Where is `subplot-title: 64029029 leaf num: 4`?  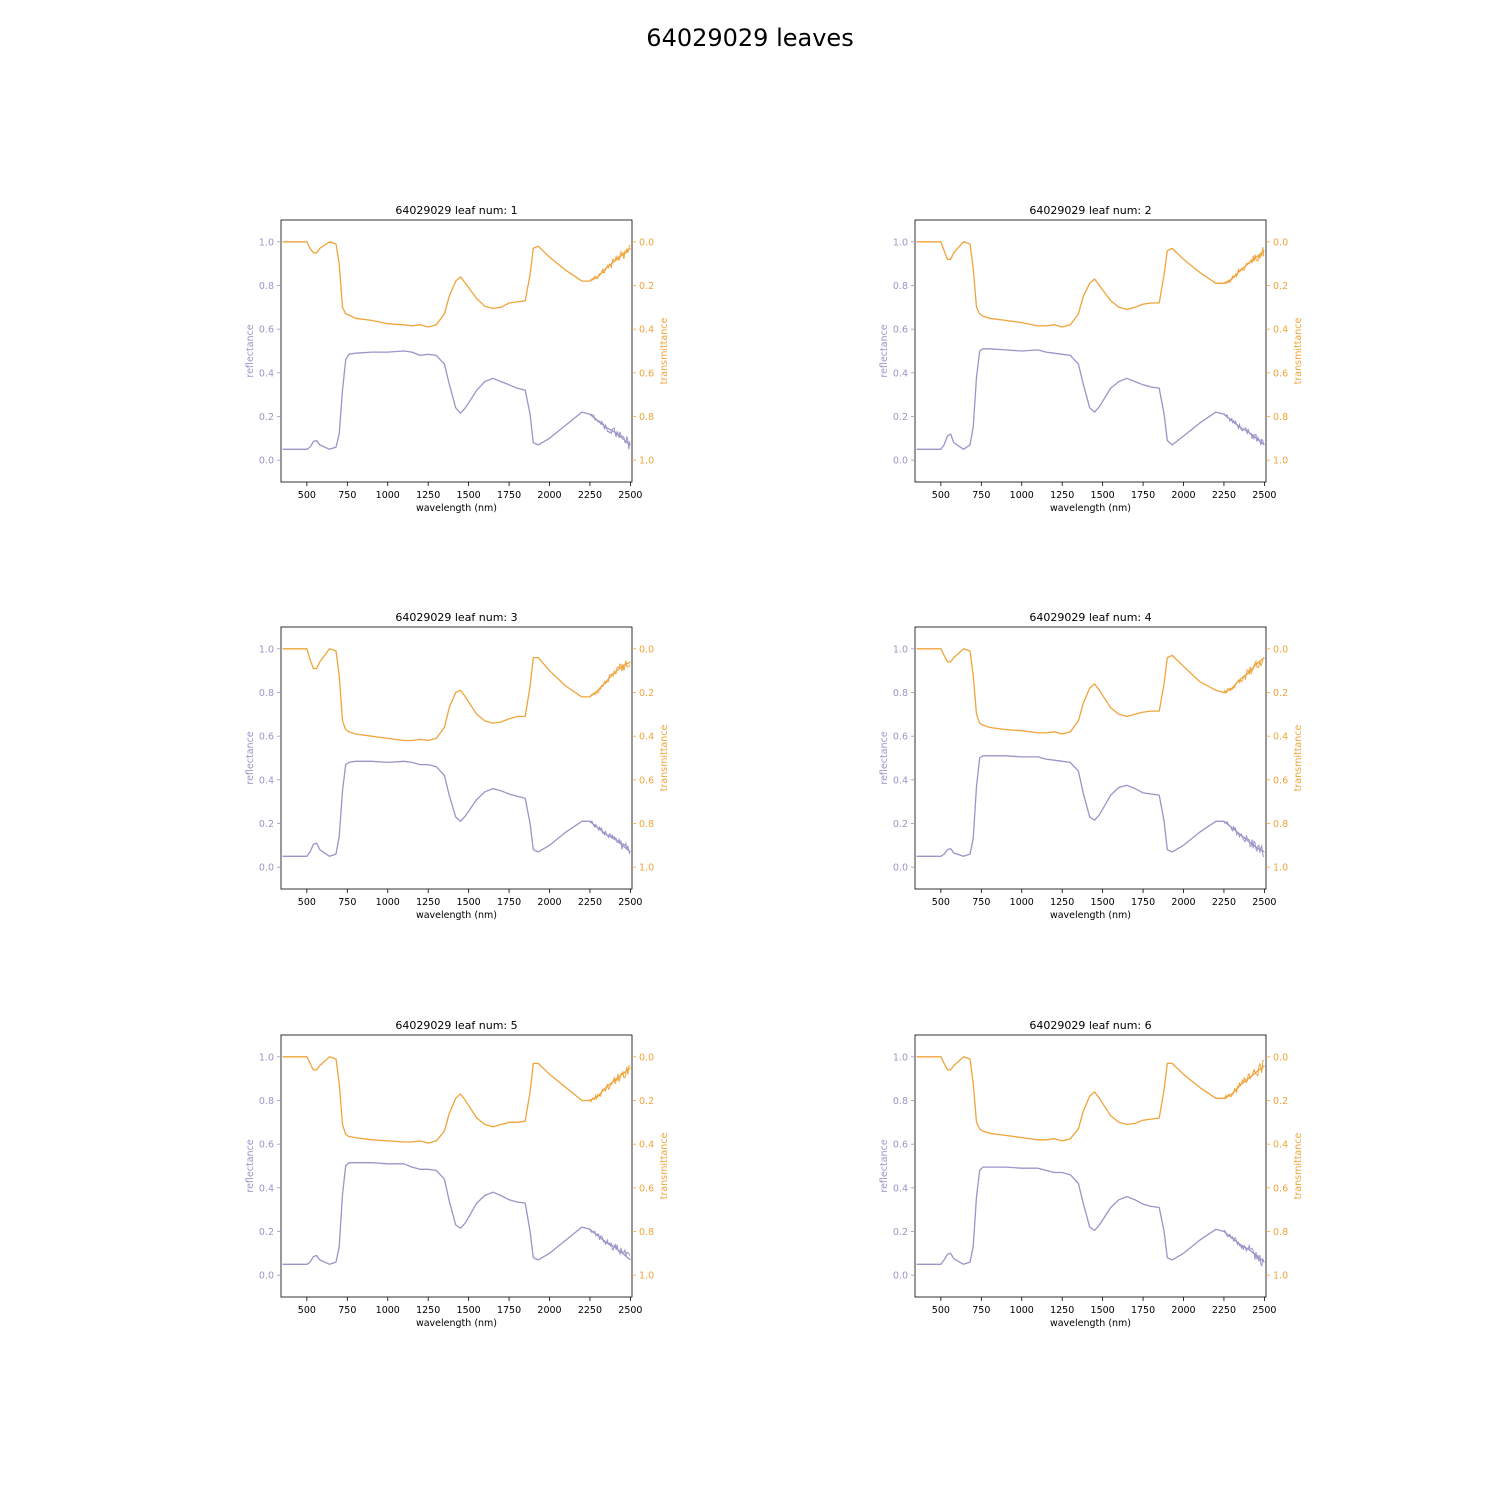
subplot-title: 64029029 leaf num: 4 is located at coordinates (1090, 617).